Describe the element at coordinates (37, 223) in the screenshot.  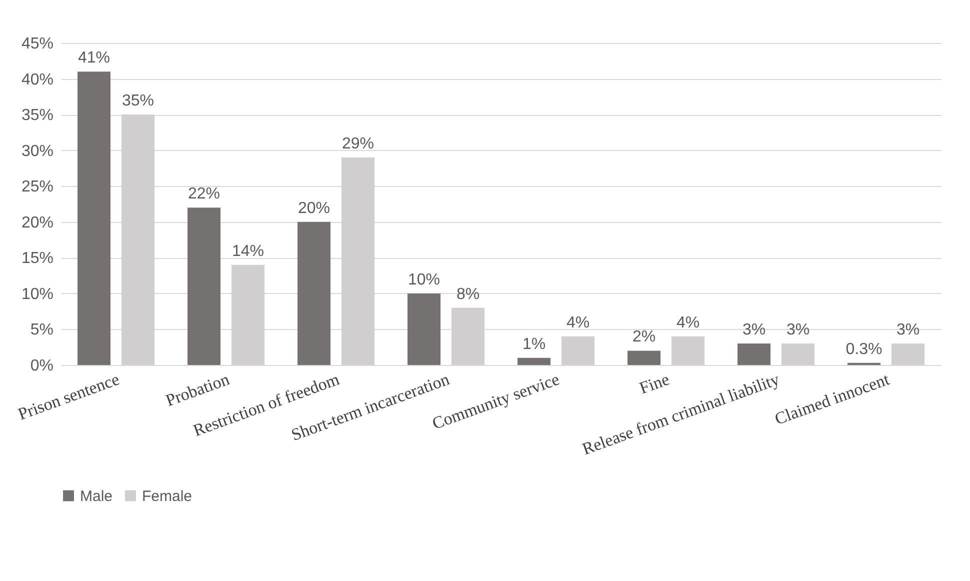
I see `y-tick-label: 20%` at that location.